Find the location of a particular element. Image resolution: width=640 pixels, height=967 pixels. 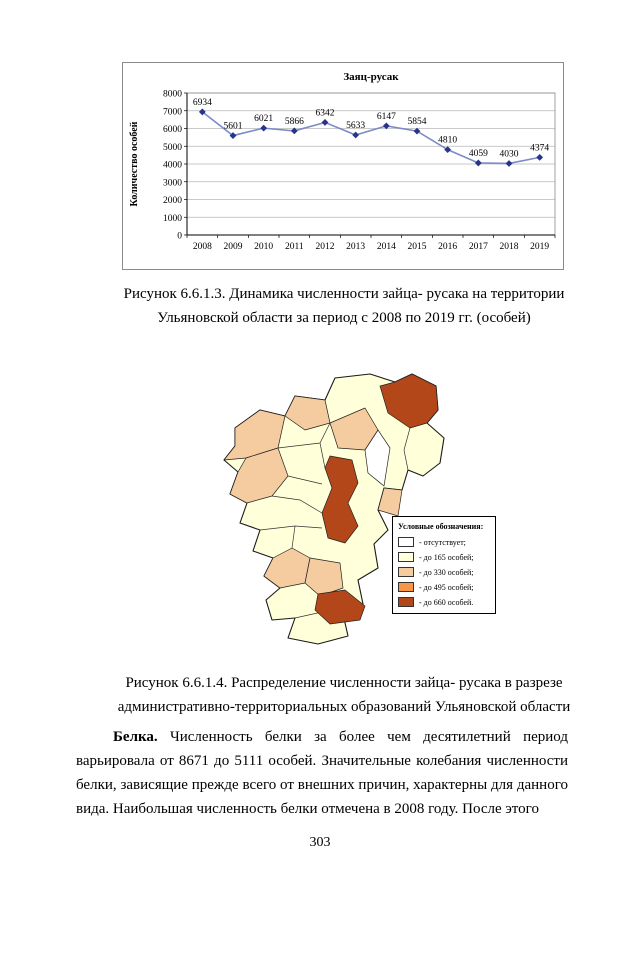

legend-row: - до 330 особей; is located at coordinates (444, 572).